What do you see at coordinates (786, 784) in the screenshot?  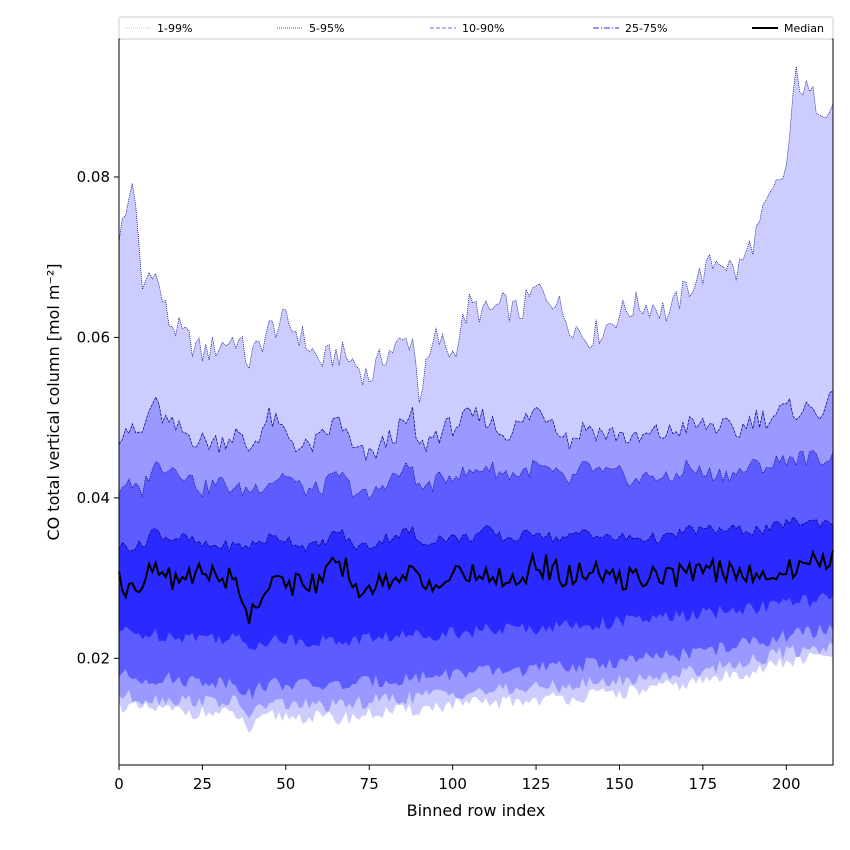 I see `x-tick-label: 200` at bounding box center [786, 784].